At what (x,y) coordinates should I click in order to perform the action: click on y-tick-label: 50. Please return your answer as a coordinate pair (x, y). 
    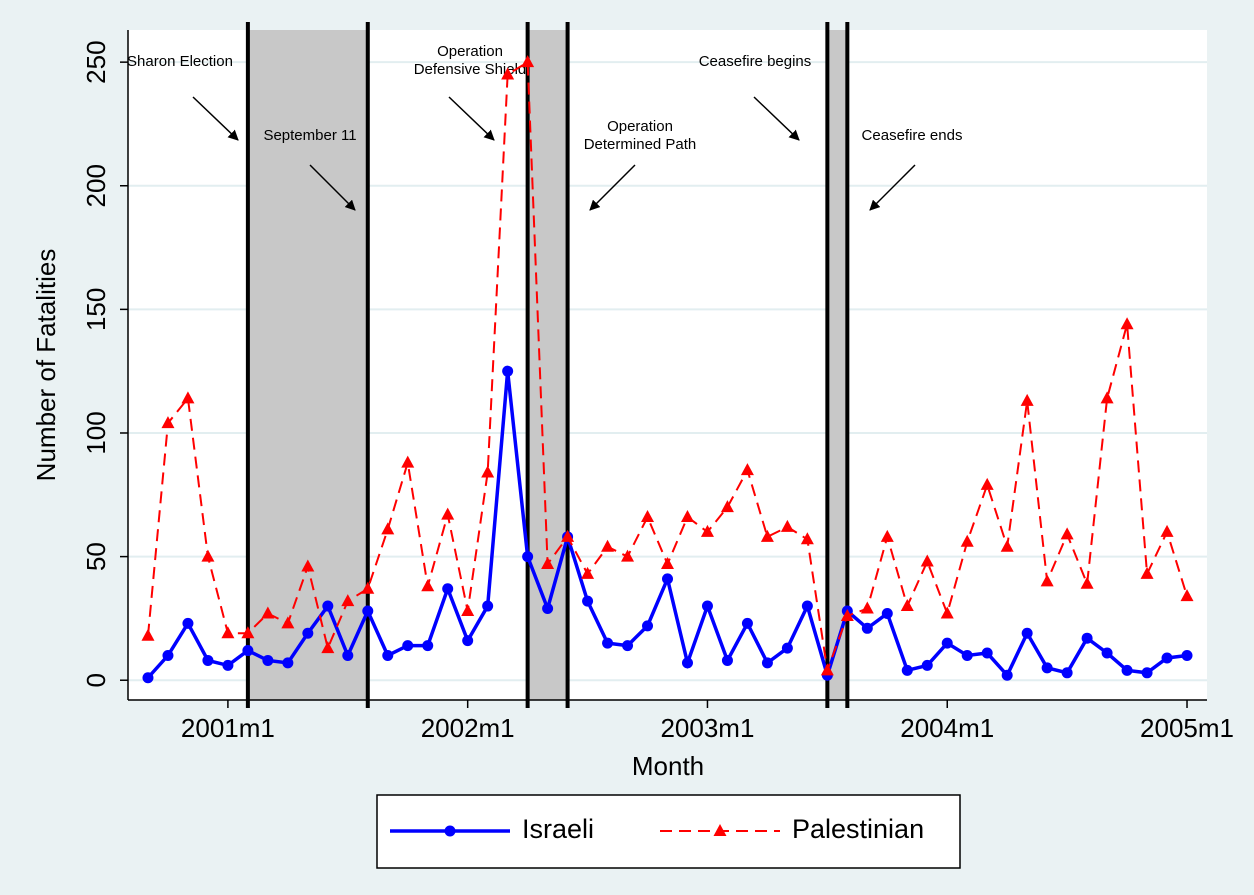
    Looking at the image, I should click on (96, 556).